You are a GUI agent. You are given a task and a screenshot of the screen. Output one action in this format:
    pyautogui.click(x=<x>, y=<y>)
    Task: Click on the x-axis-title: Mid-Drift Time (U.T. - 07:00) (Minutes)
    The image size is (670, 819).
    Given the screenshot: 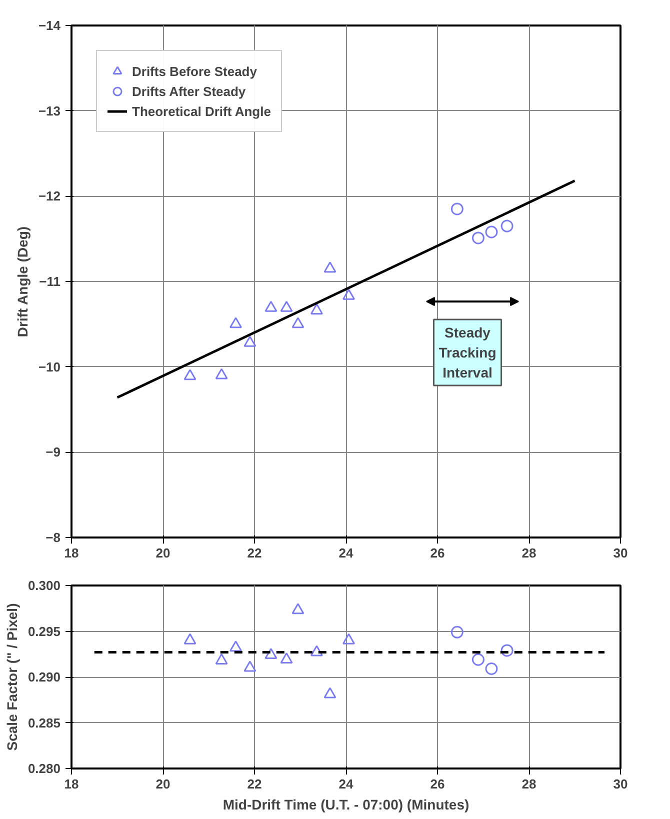 What is the action you would take?
    pyautogui.click(x=346, y=804)
    